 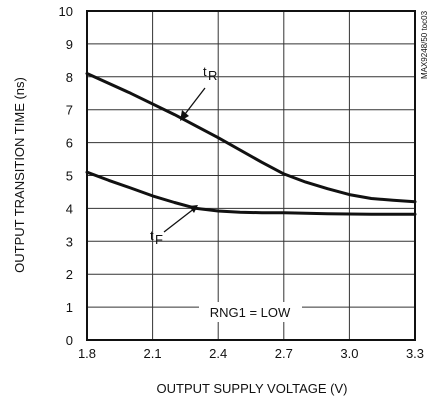 I want to click on tR-annotation: t R, so click(x=198, y=92).